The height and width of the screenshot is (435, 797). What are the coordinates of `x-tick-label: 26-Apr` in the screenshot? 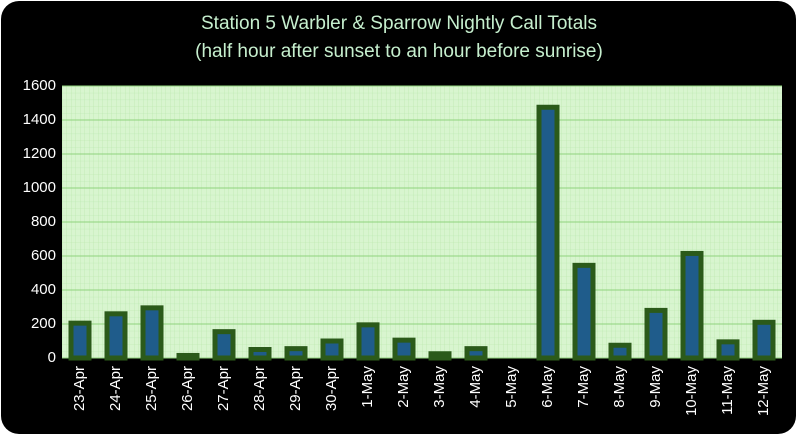 It's located at (187, 388).